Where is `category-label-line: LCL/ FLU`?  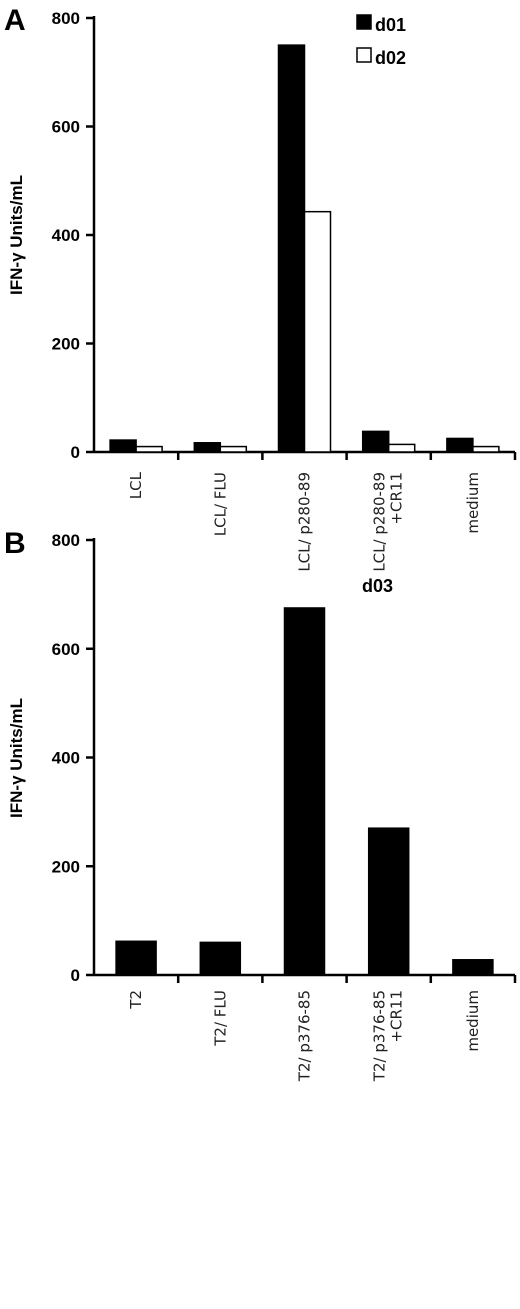
category-label-line: LCL/ FLU is located at coordinates (220, 504).